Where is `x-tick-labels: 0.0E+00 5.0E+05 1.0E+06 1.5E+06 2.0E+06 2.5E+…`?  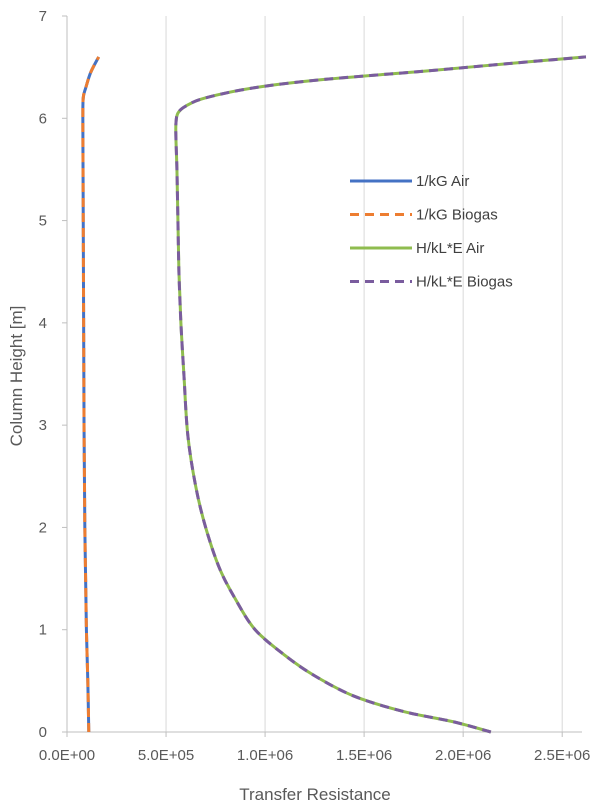 x-tick-labels: 0.0E+00 5.0E+05 1.0E+06 1.5E+06 2.0E+06 2.5E+… is located at coordinates (315, 755).